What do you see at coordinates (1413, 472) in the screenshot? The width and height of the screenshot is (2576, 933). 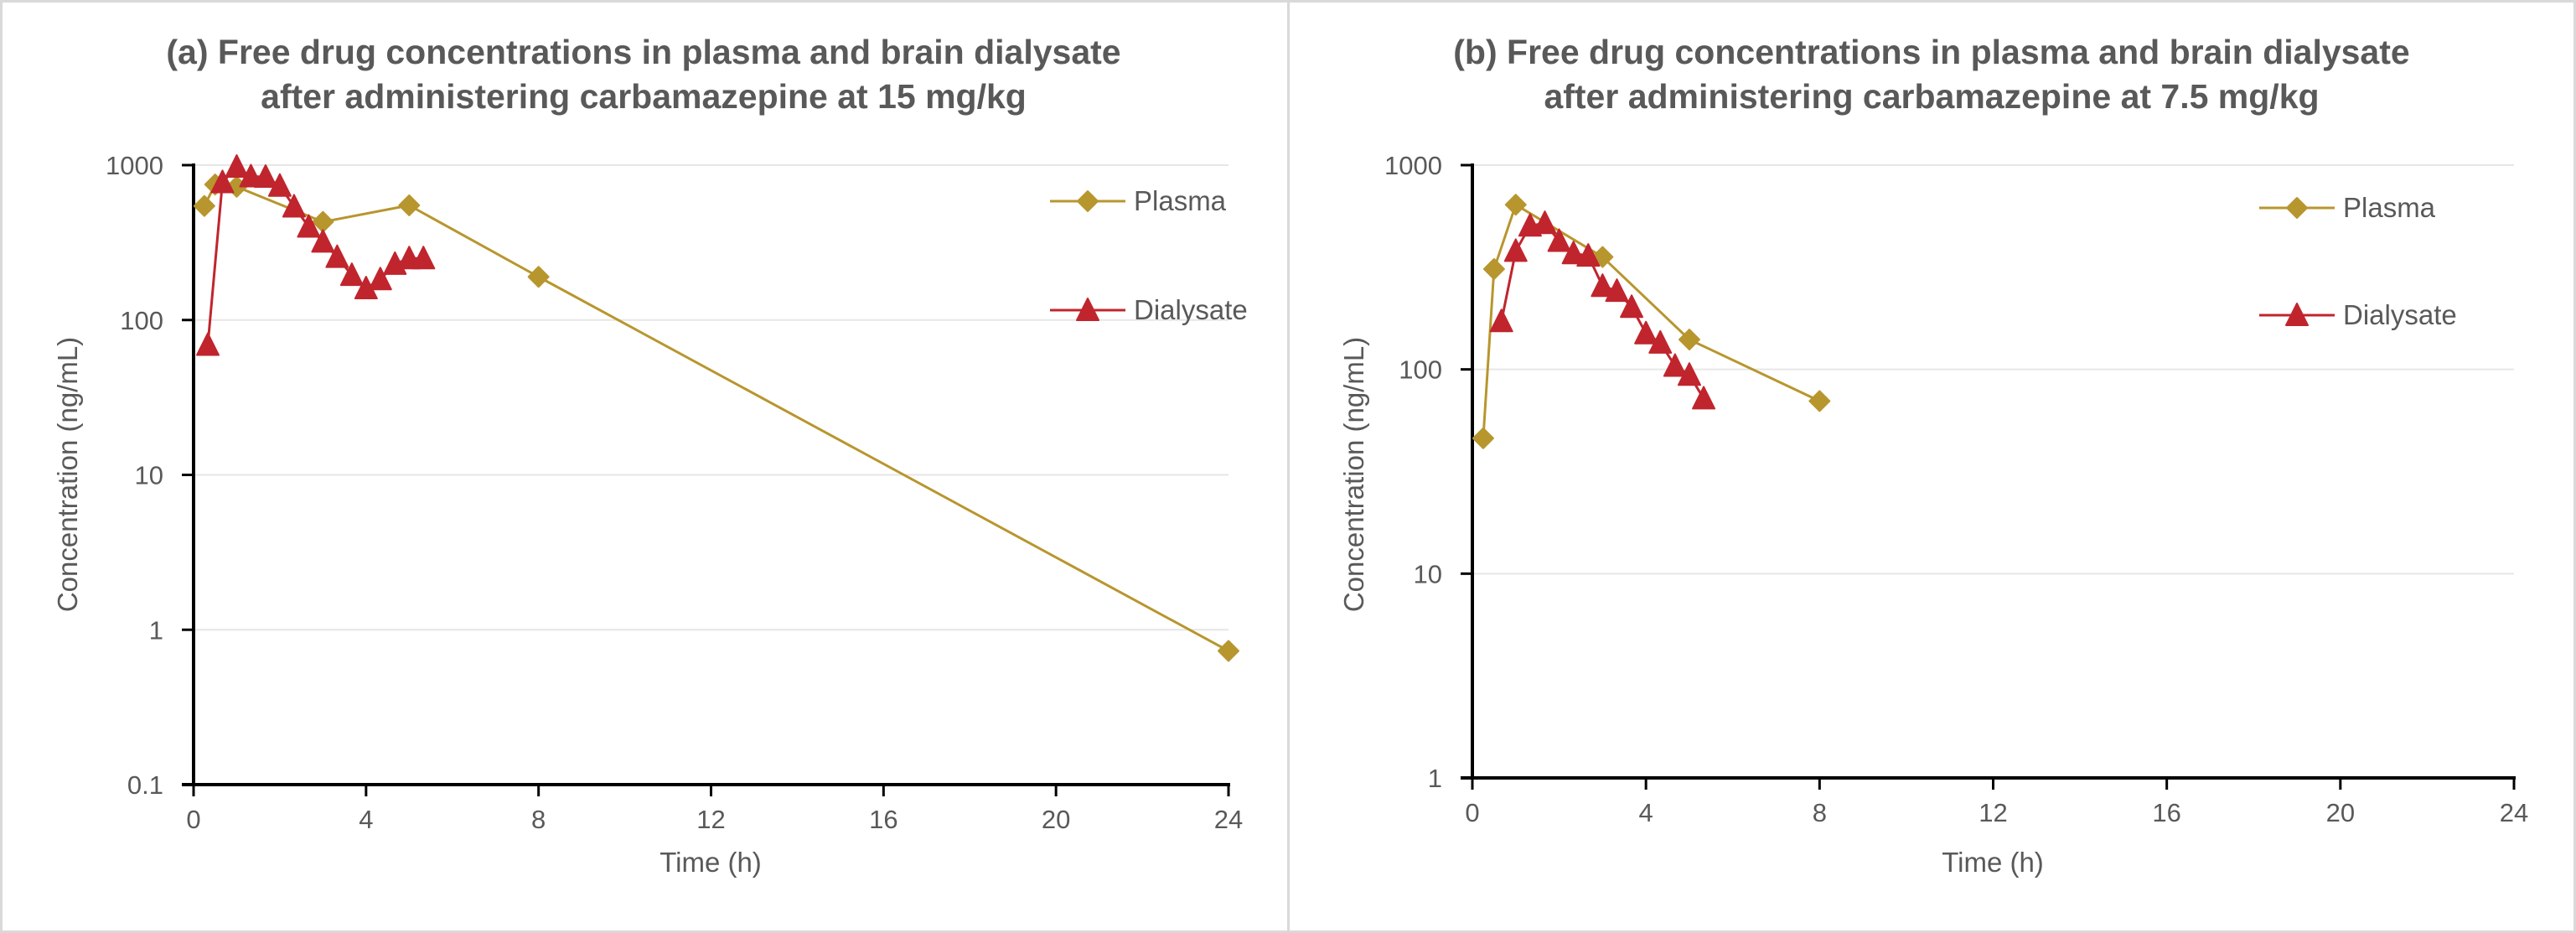 I see `y-tick-labels: 1 10 100 1000` at bounding box center [1413, 472].